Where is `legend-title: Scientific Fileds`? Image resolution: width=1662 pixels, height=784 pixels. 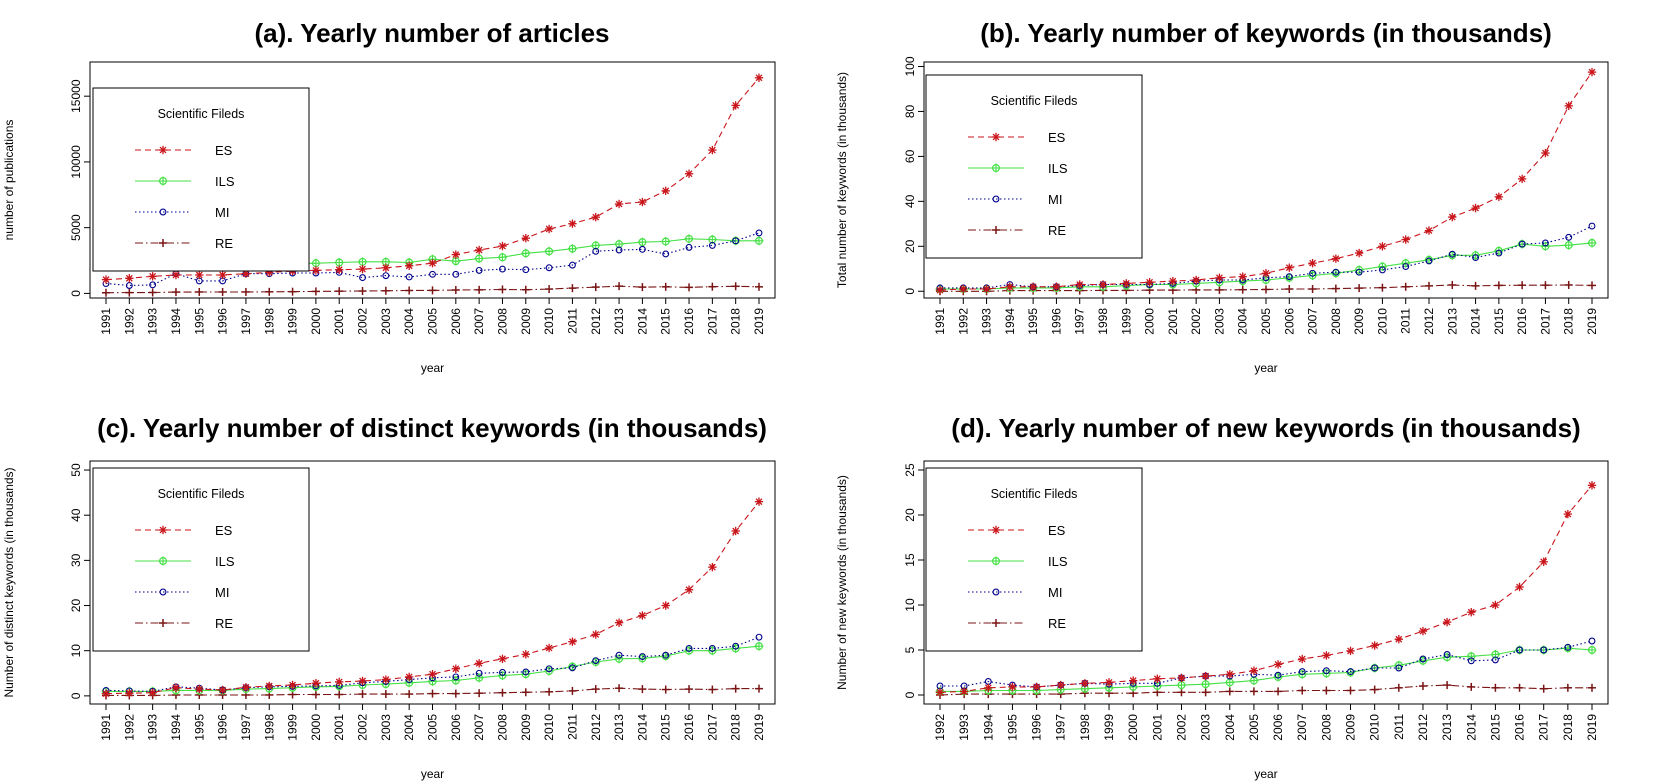 legend-title: Scientific Fileds is located at coordinates (201, 494).